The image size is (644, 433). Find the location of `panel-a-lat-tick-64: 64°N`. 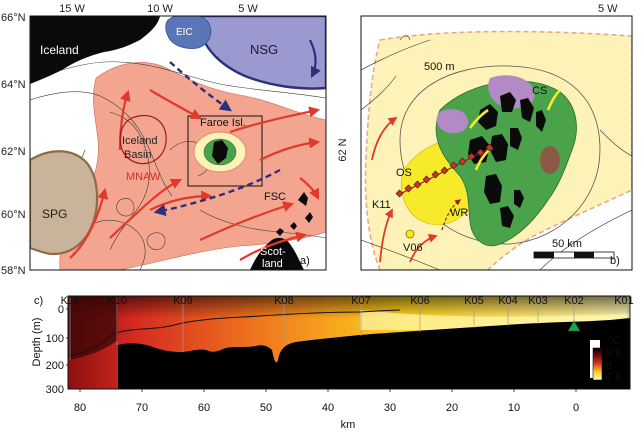

panel-a-lat-tick-64: 64°N is located at coordinates (13, 85).